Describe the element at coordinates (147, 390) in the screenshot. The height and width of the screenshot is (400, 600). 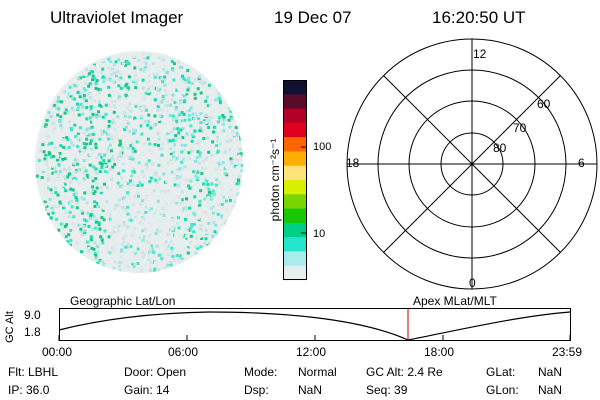
I see `info-gain: Gain: 14` at that location.